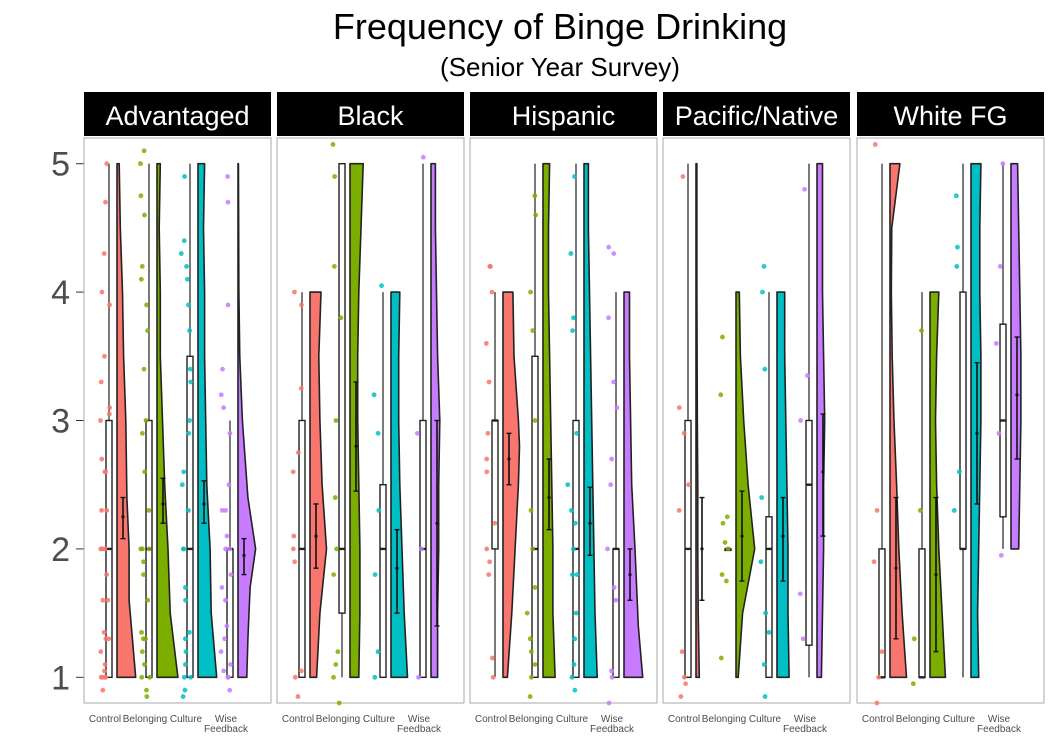  I want to click on violin-hispanic-culture, so click(590, 420).